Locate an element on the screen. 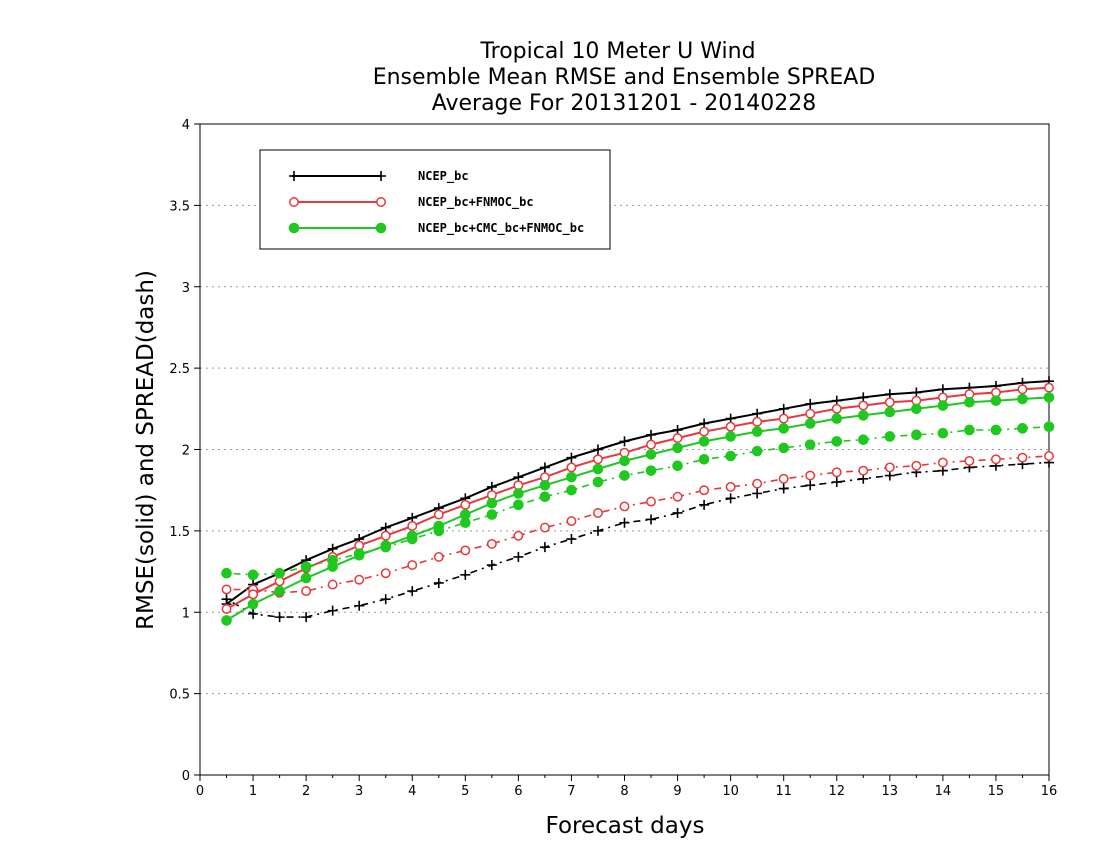 The image size is (1100, 850). x-tick-label: 2 is located at coordinates (306, 791).